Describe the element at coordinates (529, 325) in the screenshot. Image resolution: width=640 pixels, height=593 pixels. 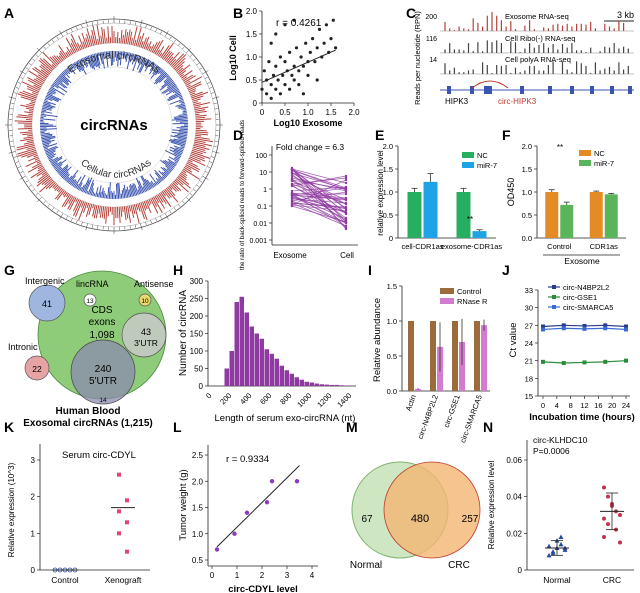
I see `j-ytick-label: 27` at that location.